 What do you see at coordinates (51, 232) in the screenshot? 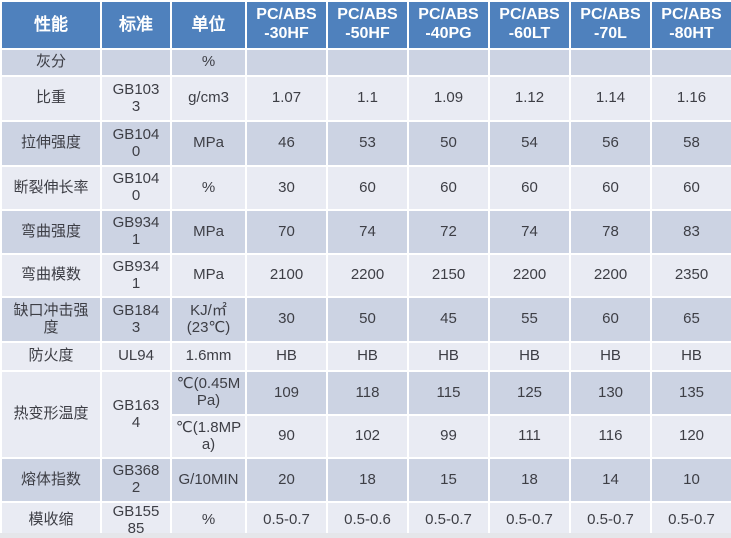
I see `cell-property: 弯曲强度` at bounding box center [51, 232].